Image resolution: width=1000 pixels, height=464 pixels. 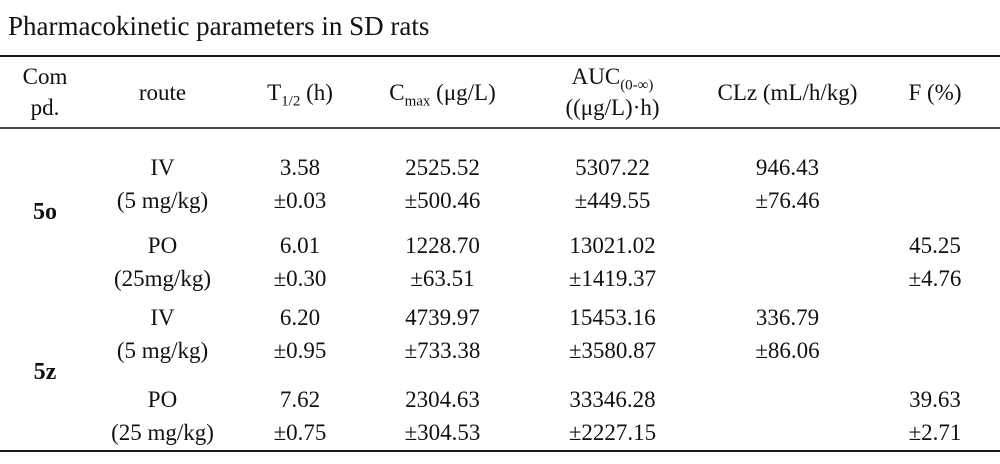 What do you see at coordinates (316, 92) in the screenshot?
I see `t-half-unit: (h)` at bounding box center [316, 92].